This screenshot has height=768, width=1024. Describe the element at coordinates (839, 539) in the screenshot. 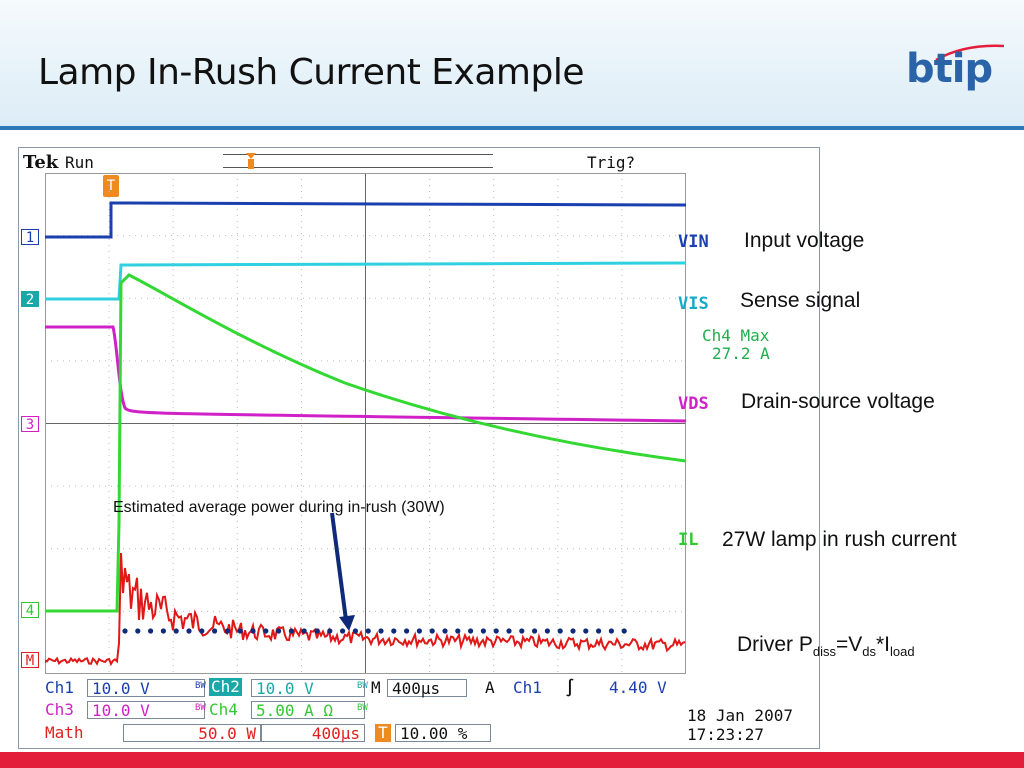

I see `legend-desc-il: 27W lamp in rush current` at that location.